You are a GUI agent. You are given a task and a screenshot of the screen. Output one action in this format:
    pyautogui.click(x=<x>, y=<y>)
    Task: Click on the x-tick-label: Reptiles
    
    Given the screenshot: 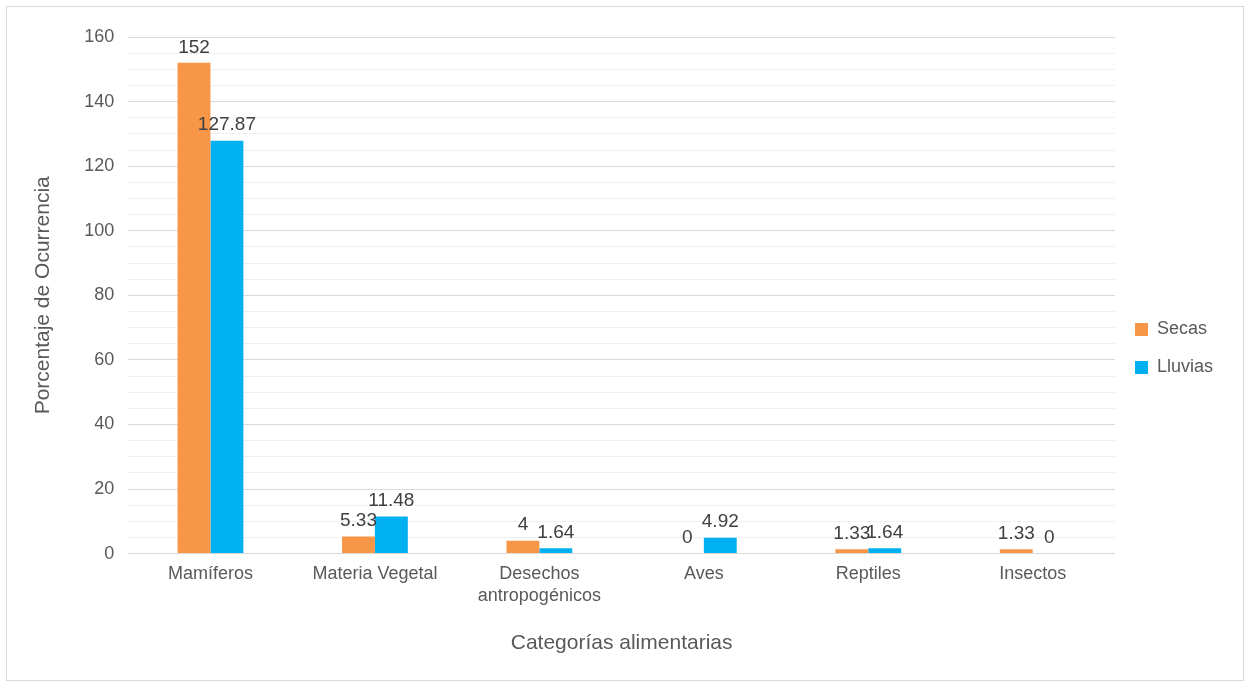 What is the action you would take?
    pyautogui.click(x=868, y=573)
    